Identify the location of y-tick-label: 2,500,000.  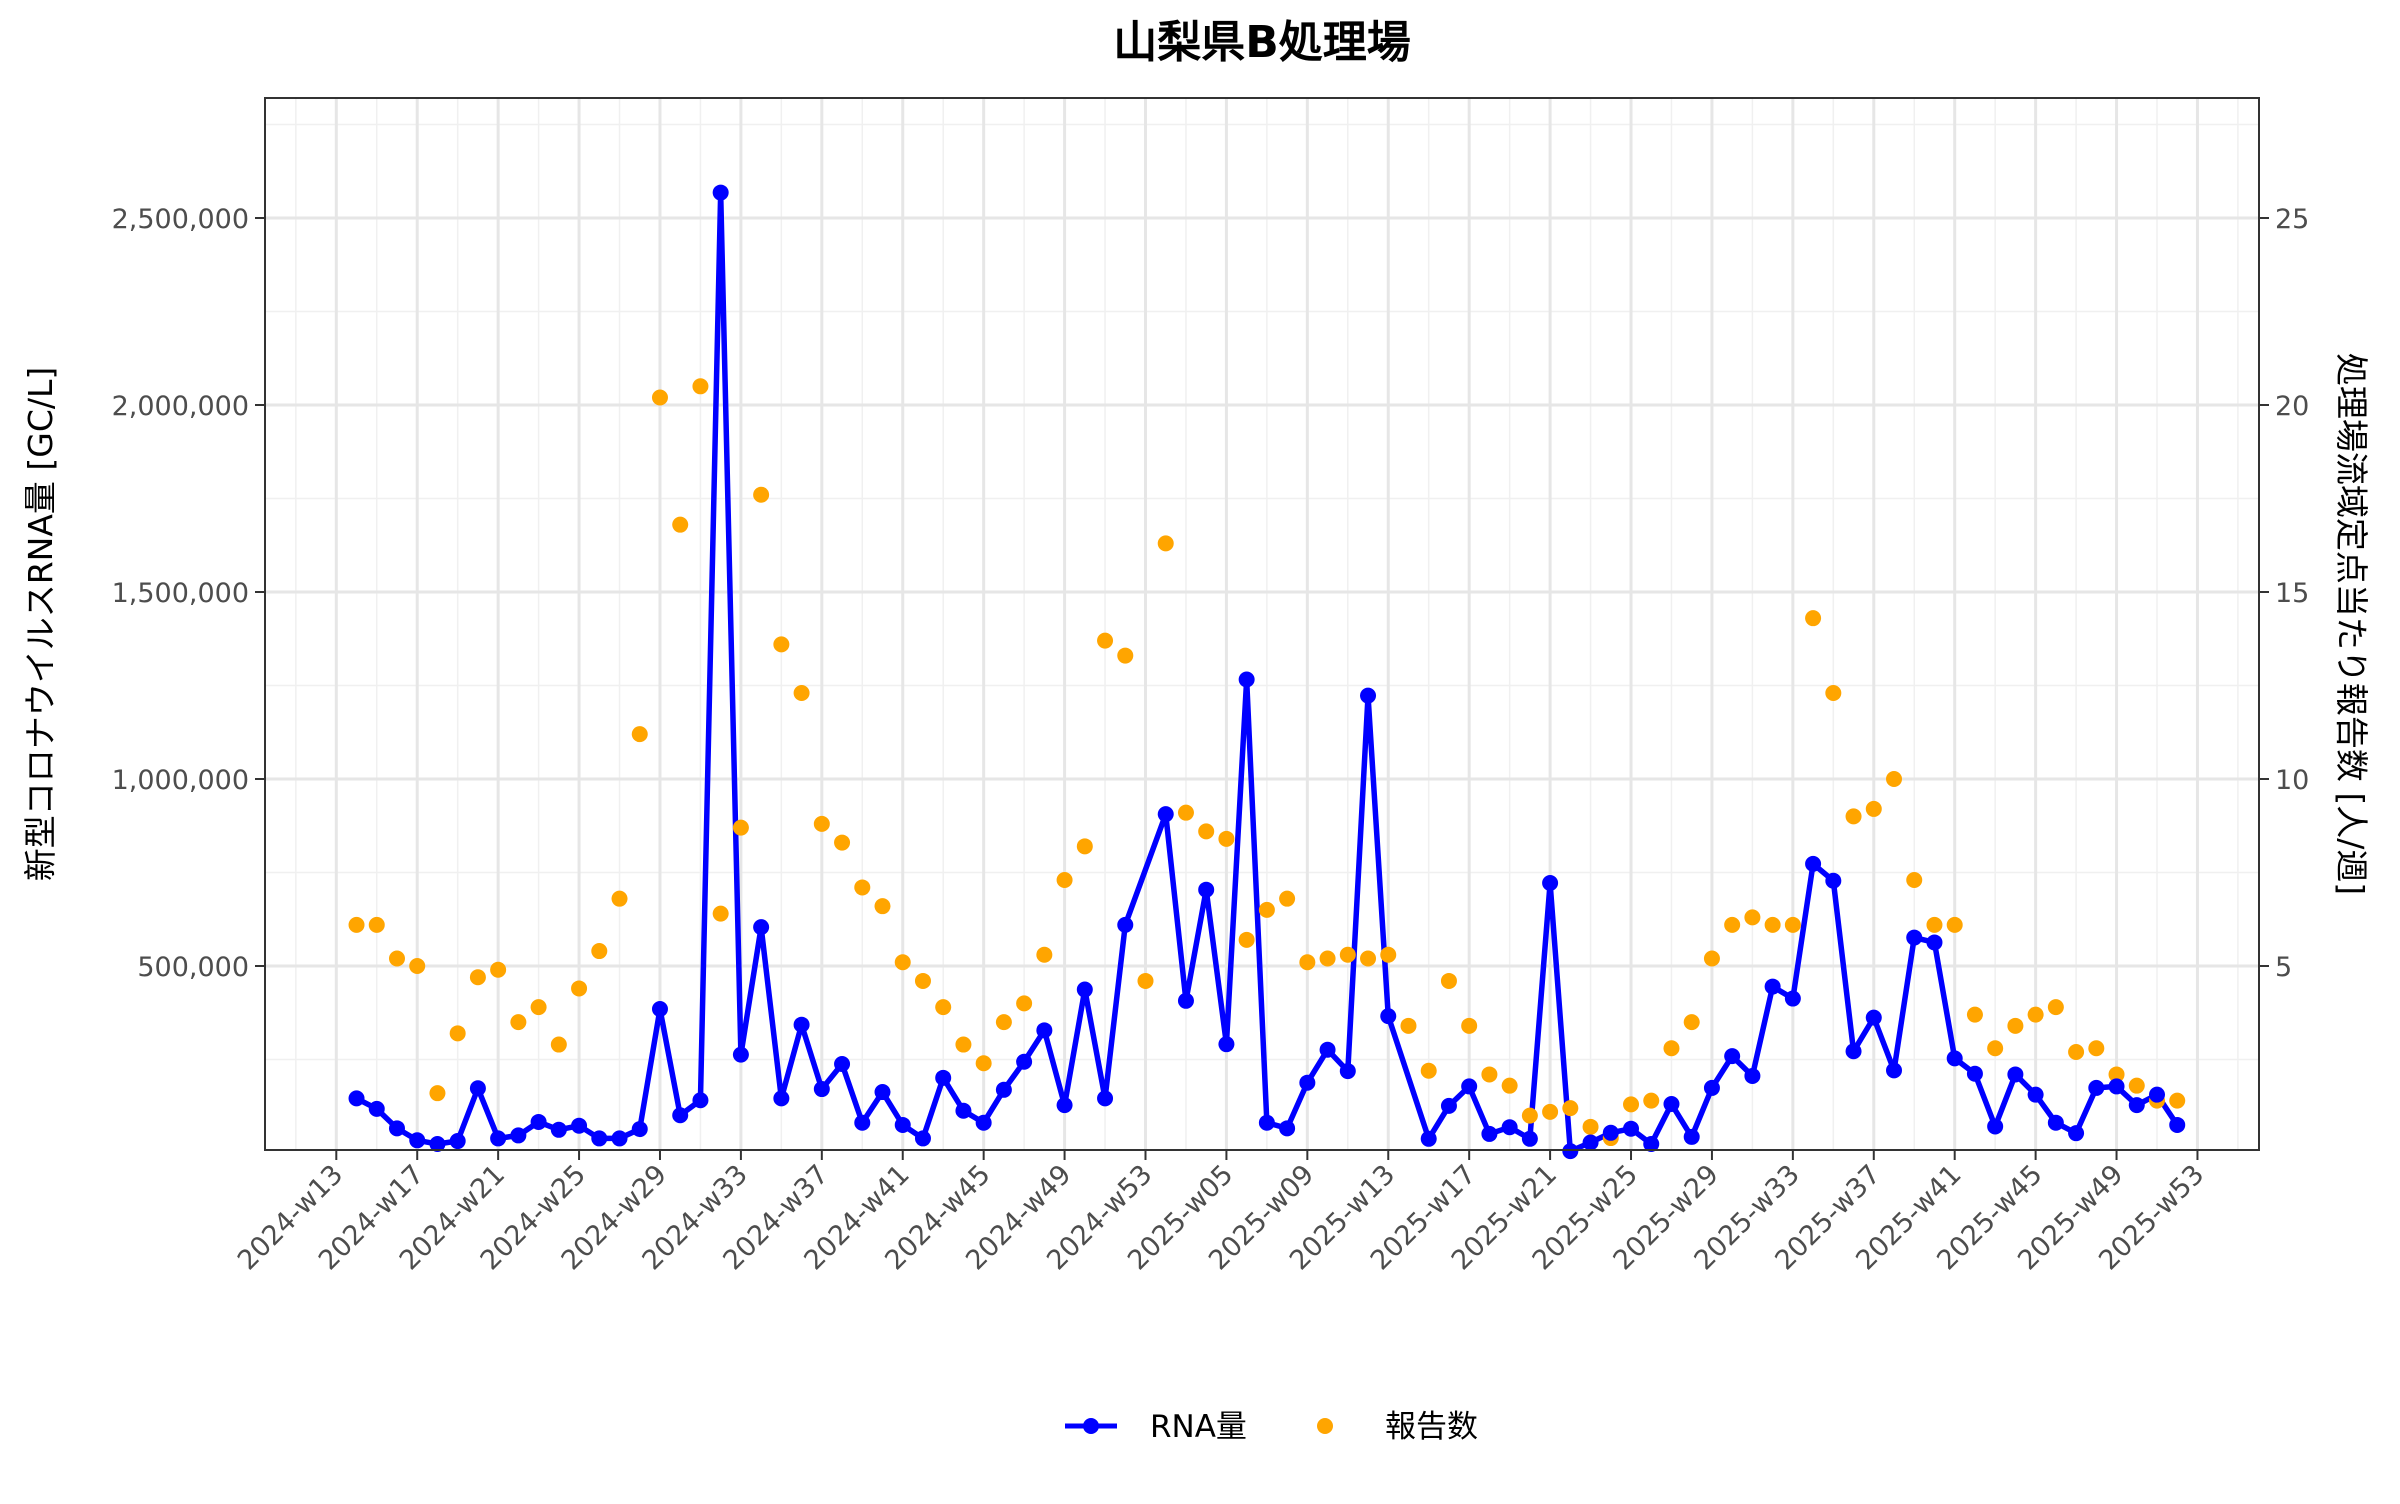
(180, 219).